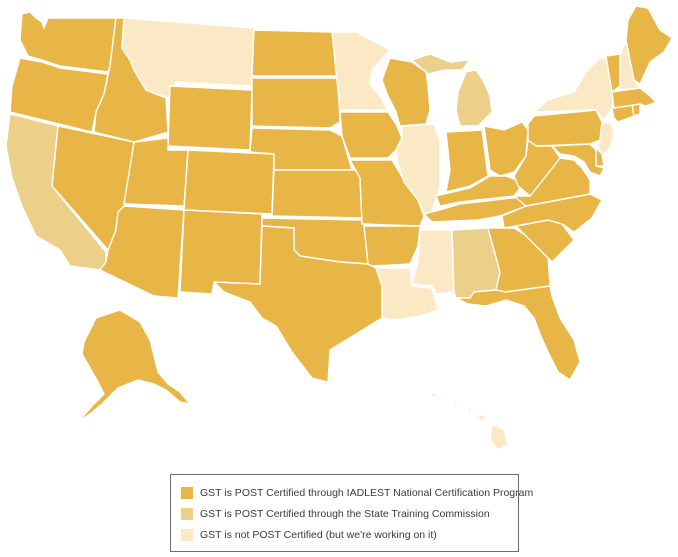 The height and width of the screenshot is (557, 678). I want to click on state-FL, so click(518, 333).